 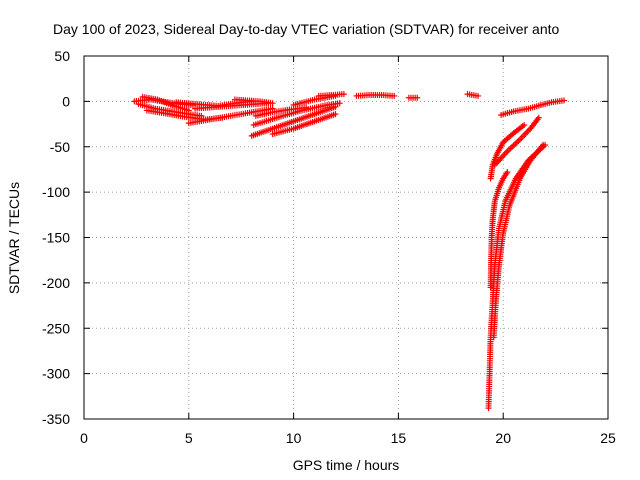 I want to click on x-tick-label: 20, so click(x=503, y=438).